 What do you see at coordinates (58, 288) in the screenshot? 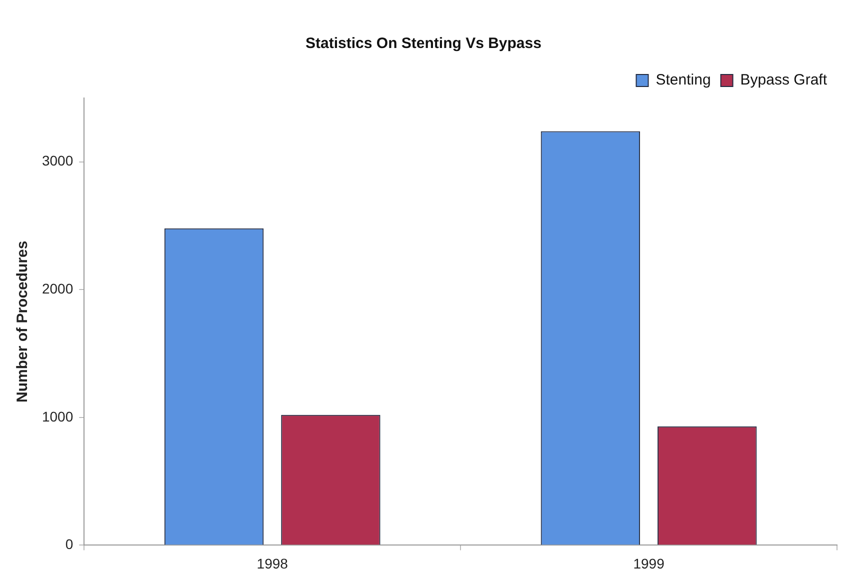
I see `y-tick-label: 2000` at bounding box center [58, 288].